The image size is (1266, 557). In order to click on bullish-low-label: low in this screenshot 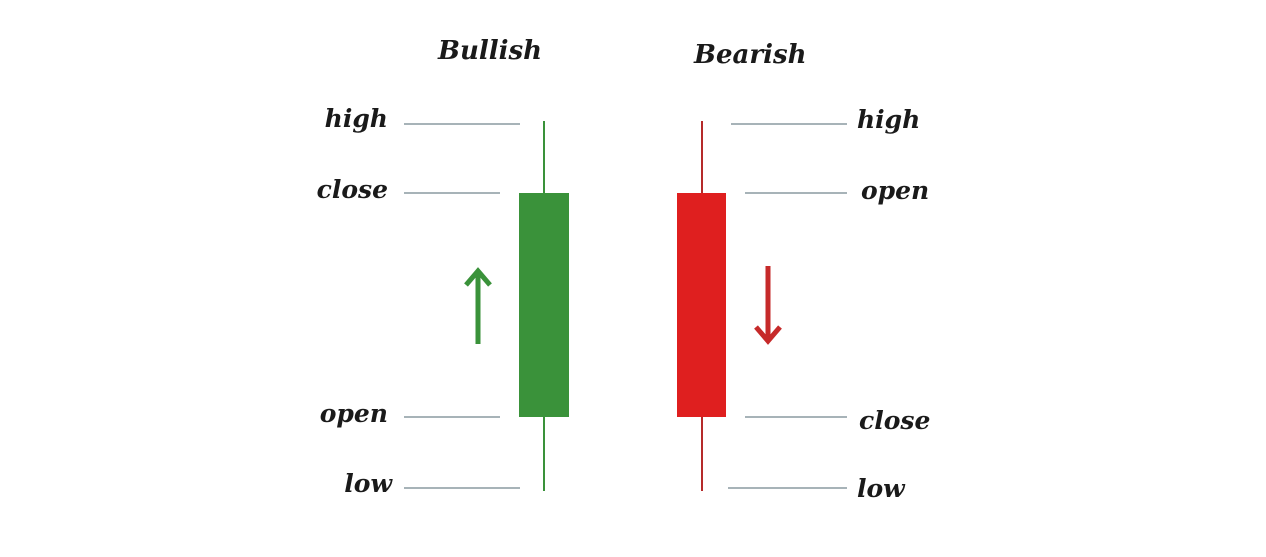, I will do `click(368, 483)`.